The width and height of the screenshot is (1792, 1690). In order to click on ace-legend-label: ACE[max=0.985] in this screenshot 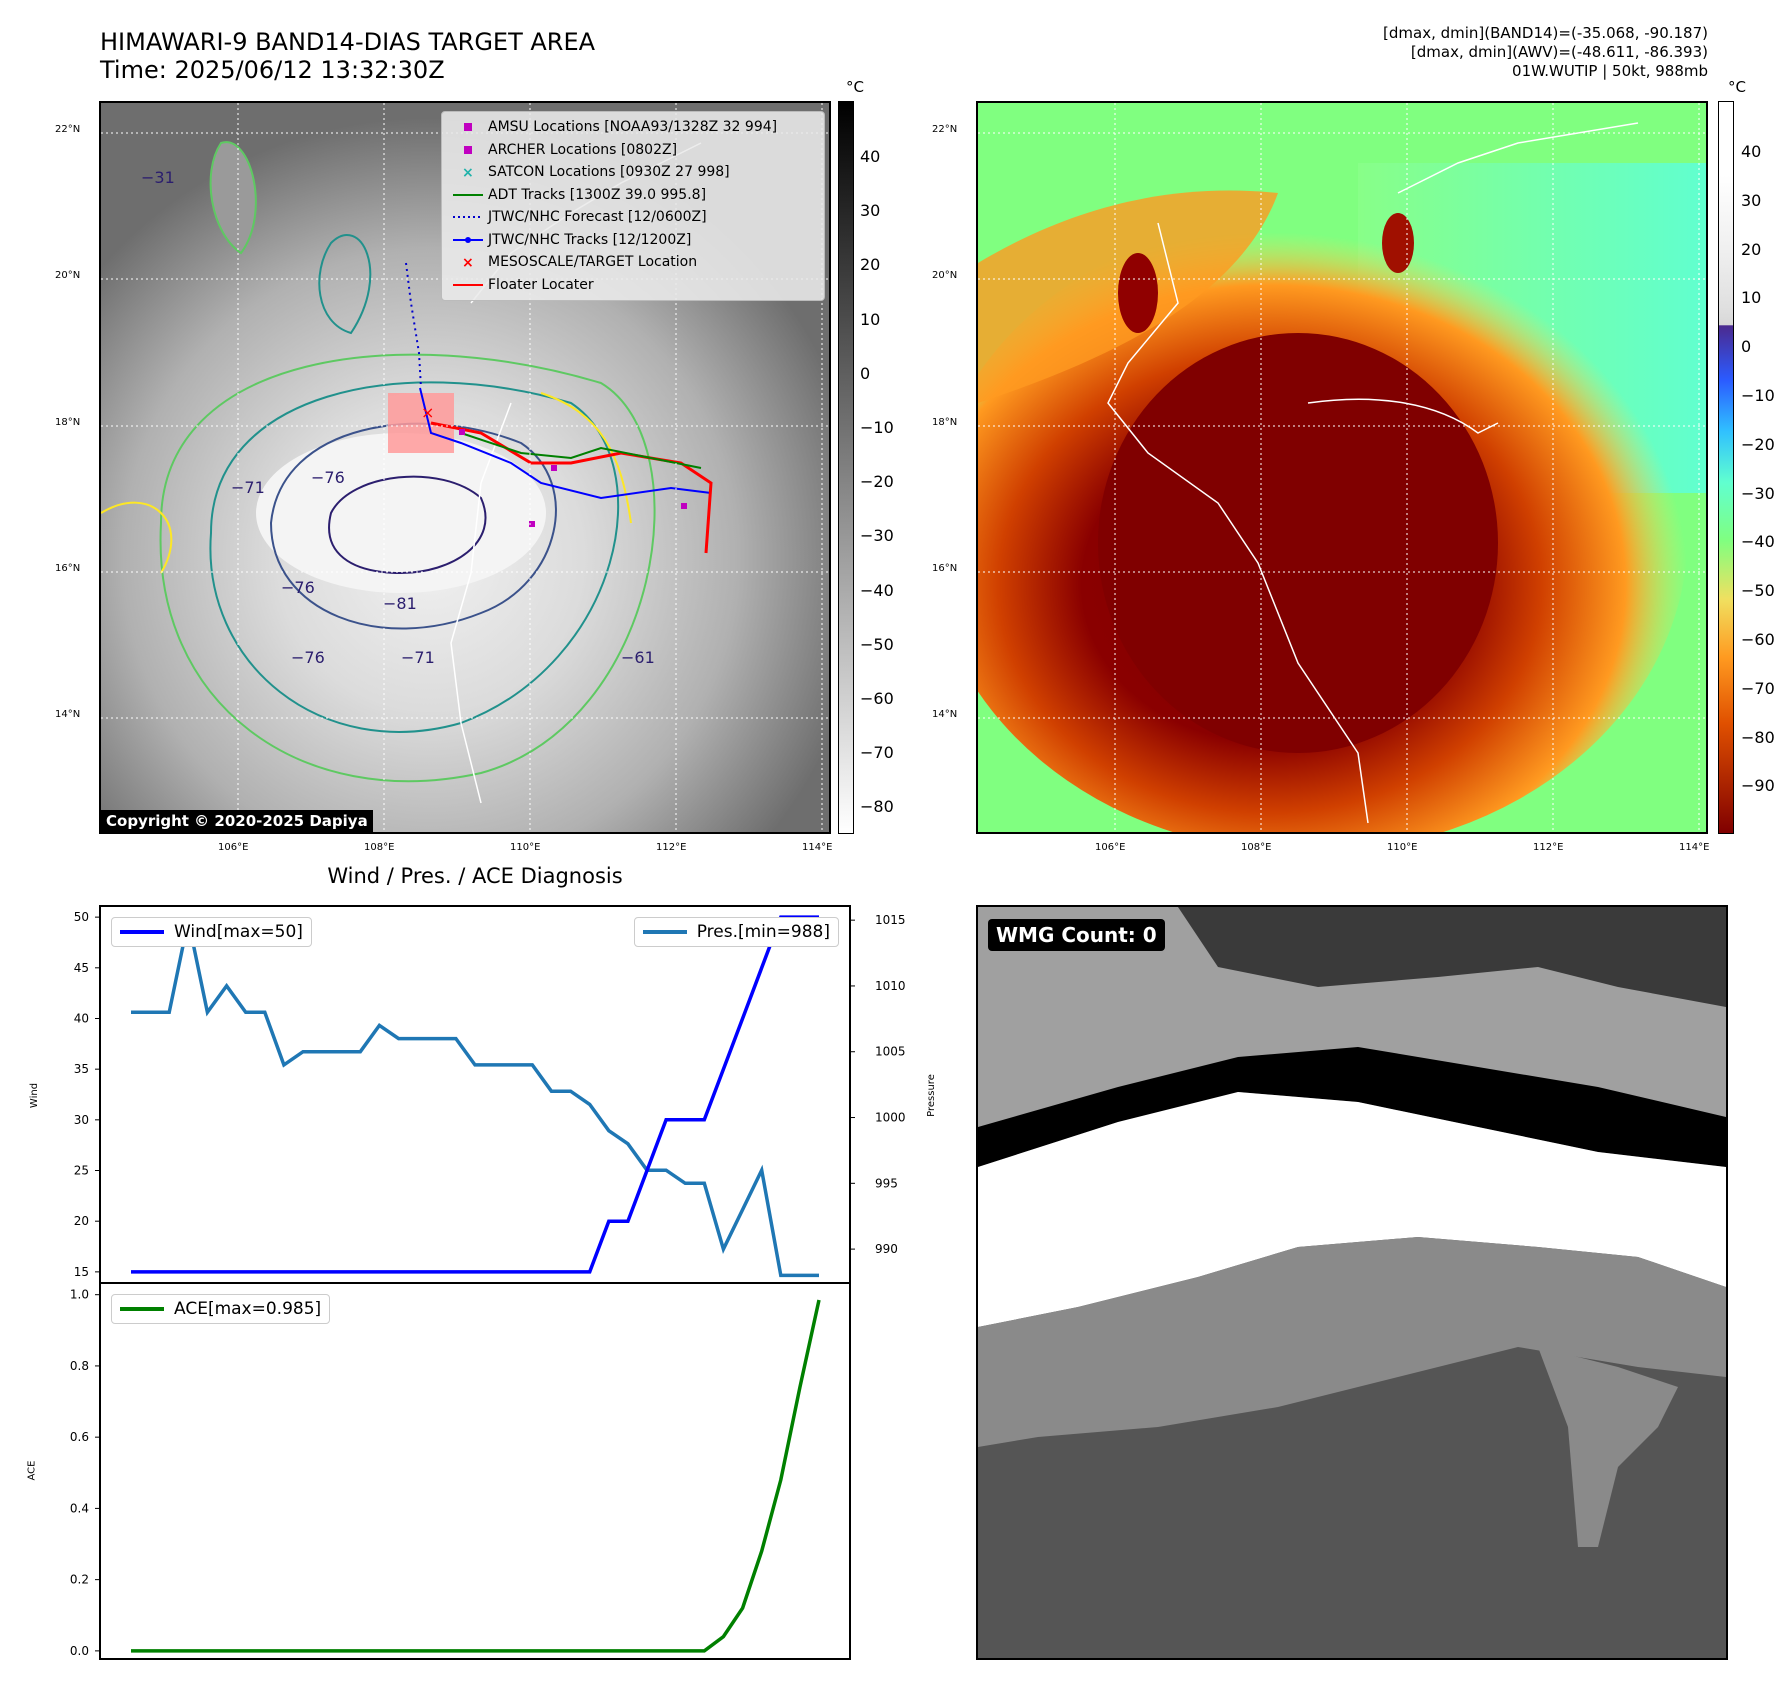, I will do `click(248, 1309)`.